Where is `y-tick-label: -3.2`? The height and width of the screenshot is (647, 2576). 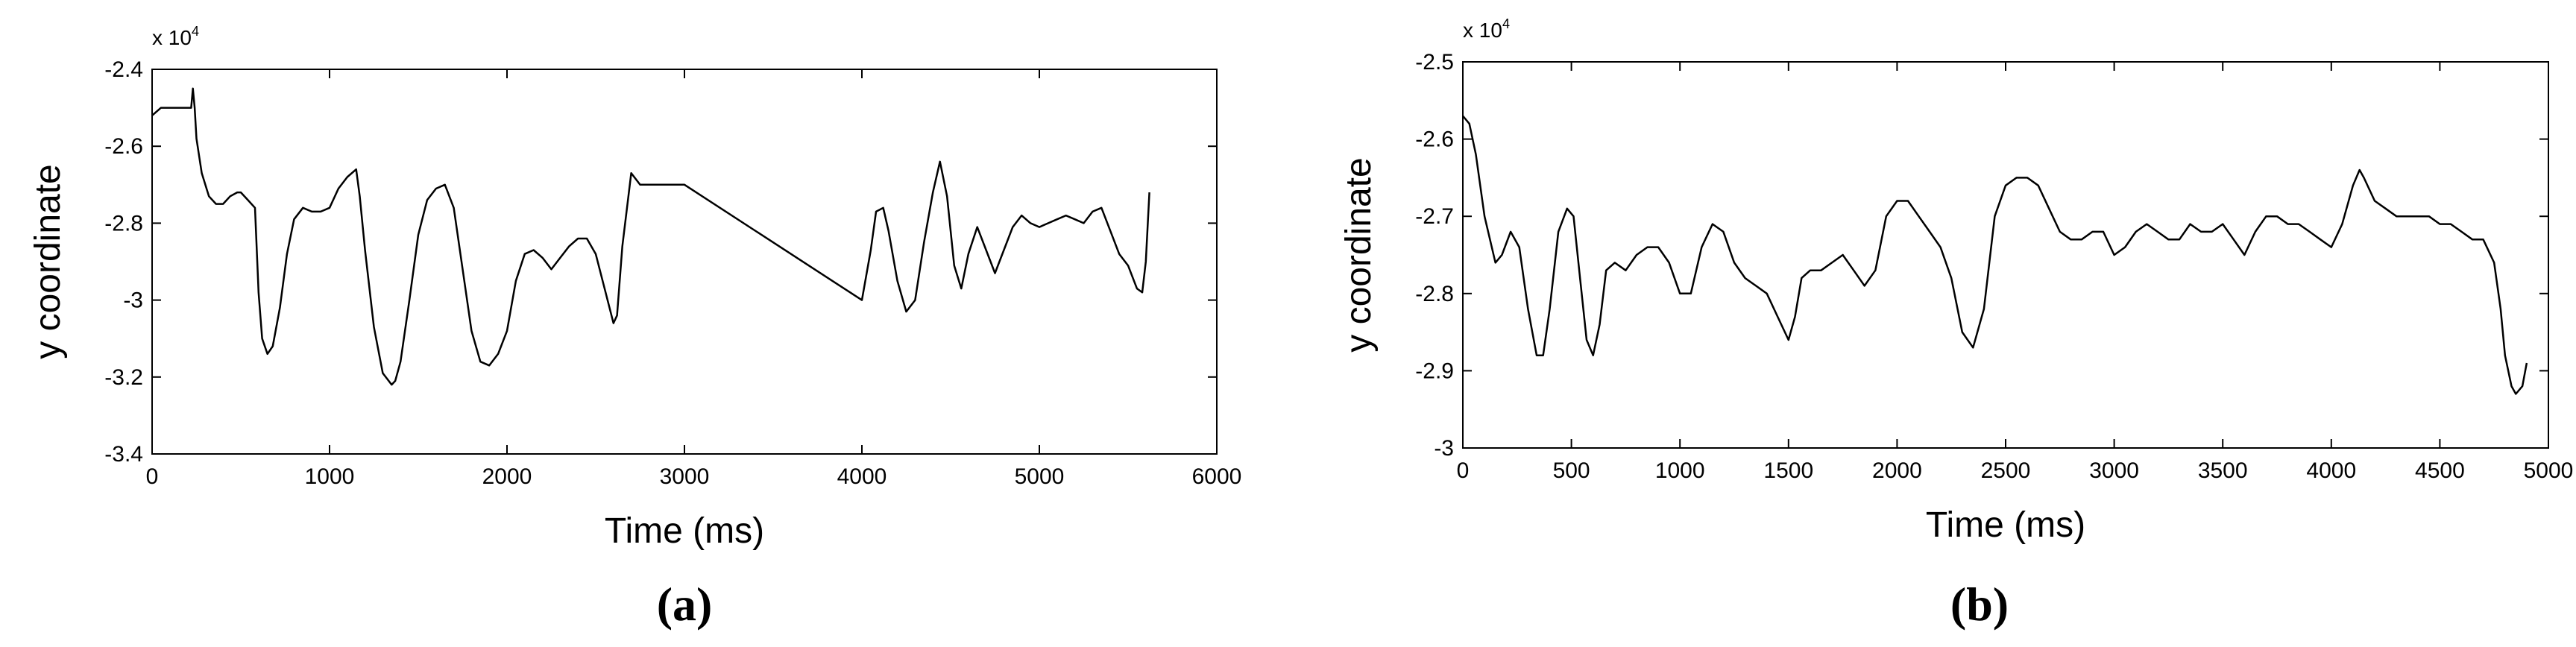
y-tick-label: -3.2 is located at coordinates (124, 377).